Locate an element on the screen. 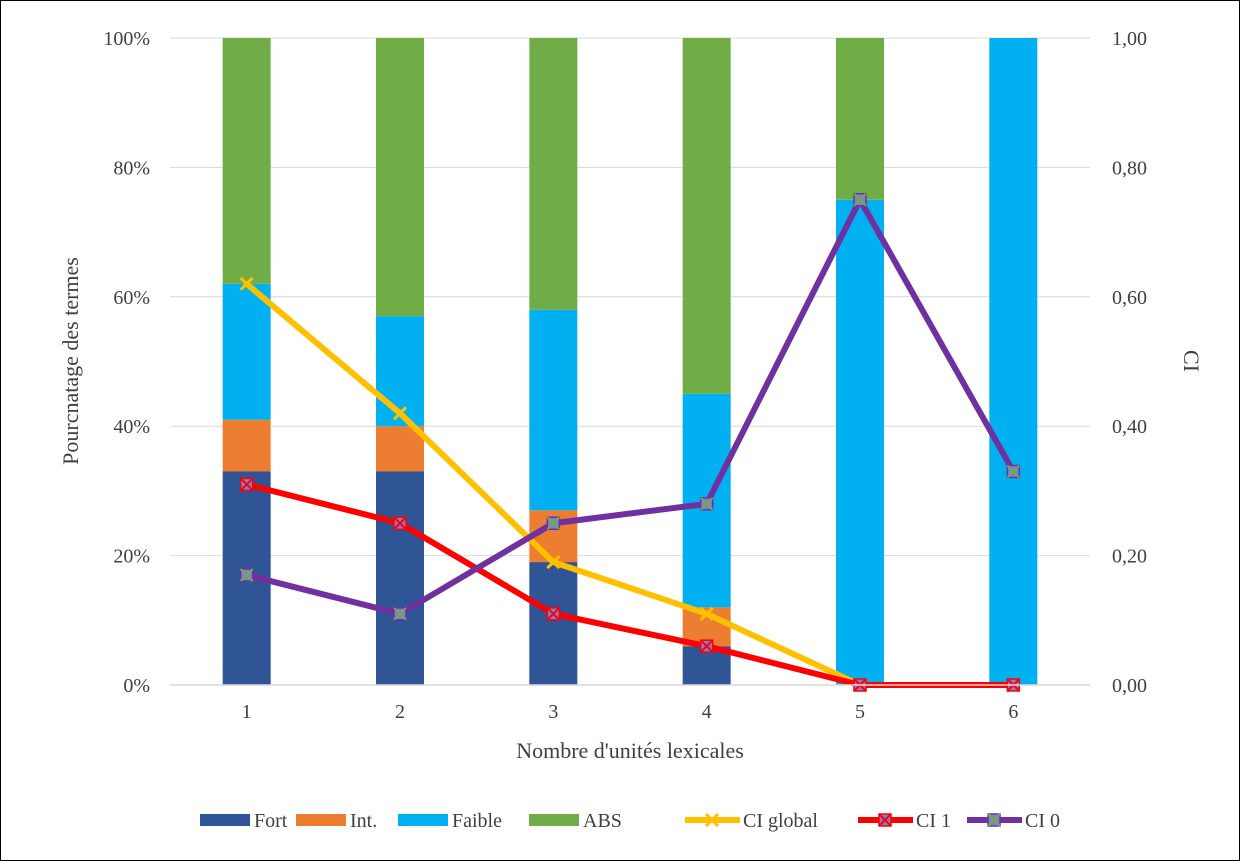  legend: Fort Int. Faible ABS CI global CI 1 CI 0 is located at coordinates (630, 821).